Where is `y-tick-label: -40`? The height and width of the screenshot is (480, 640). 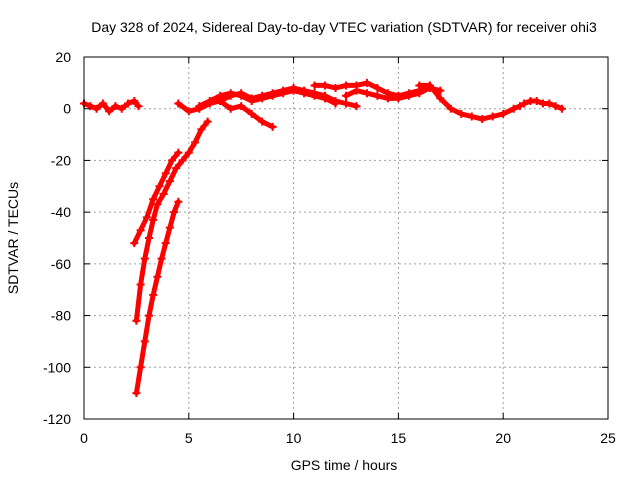 y-tick-label: -40 is located at coordinates (61, 212).